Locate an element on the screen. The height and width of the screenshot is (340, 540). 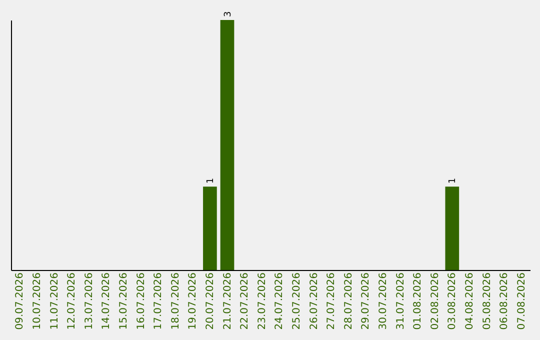
x-tick-label: 28.07.2026 is located at coordinates (348, 301).